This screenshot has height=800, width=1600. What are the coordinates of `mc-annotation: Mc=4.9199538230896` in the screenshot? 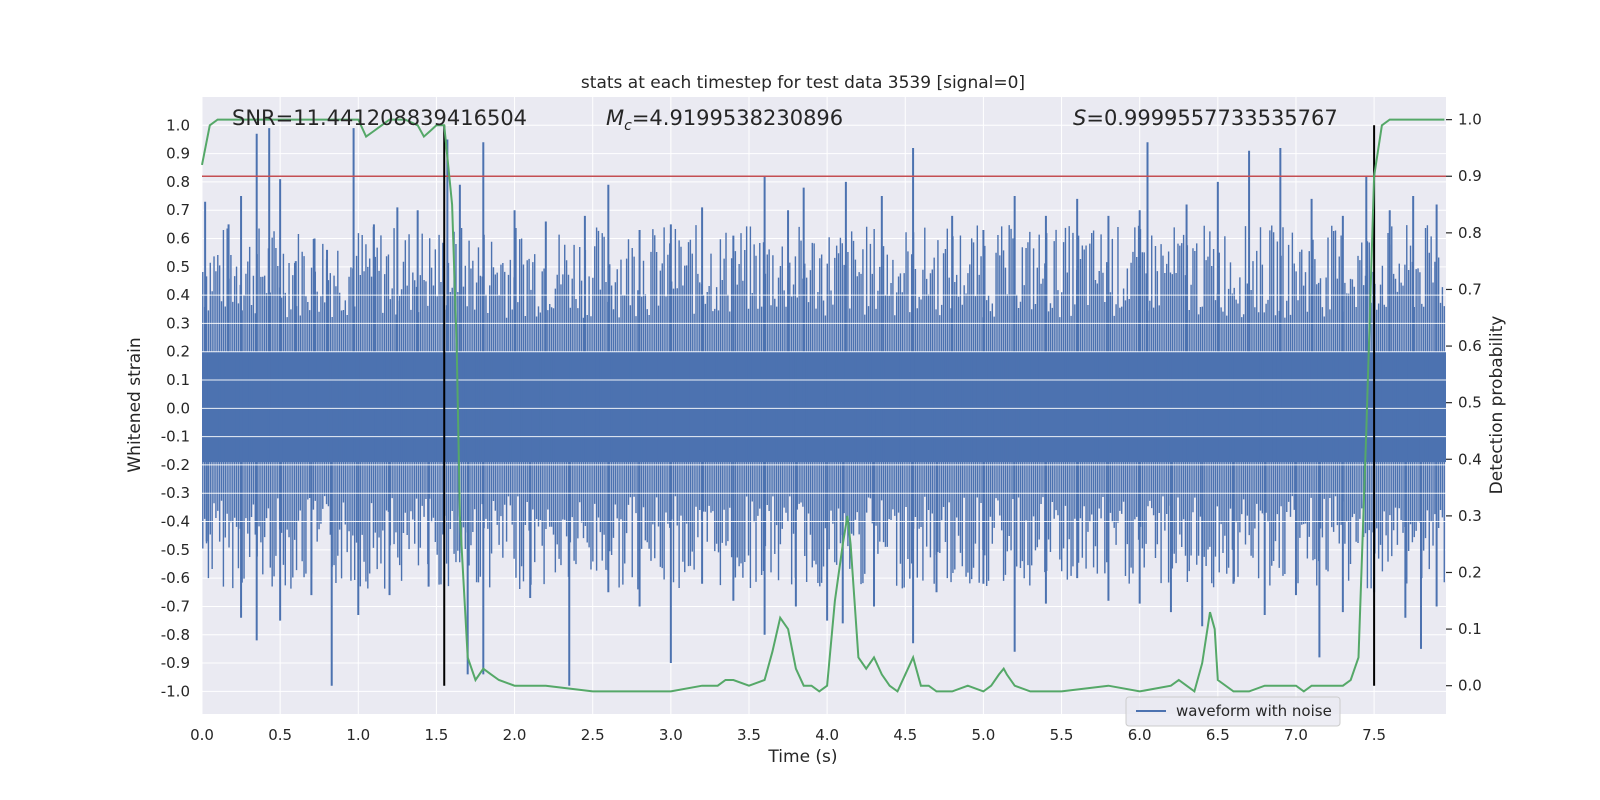 It's located at (724, 120).